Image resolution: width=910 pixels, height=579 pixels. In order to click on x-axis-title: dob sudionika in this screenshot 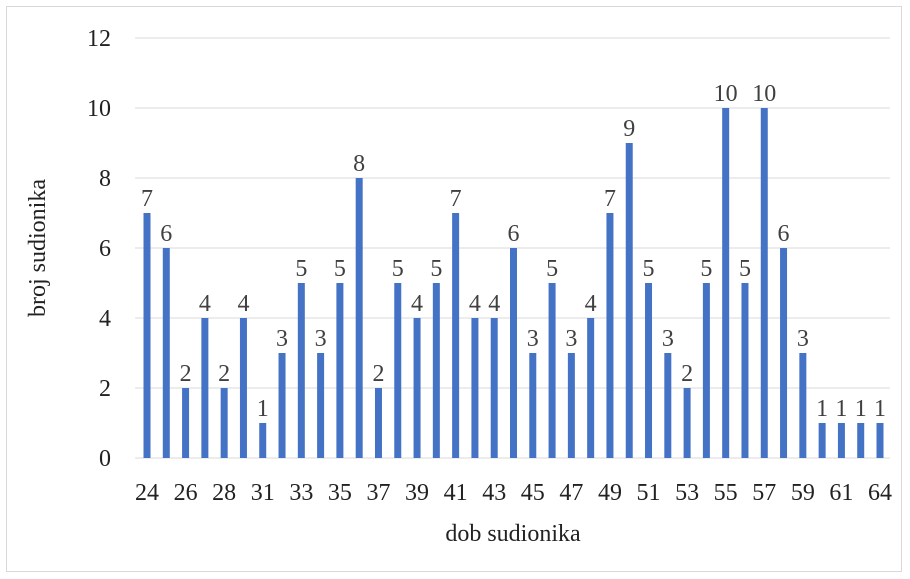, I will do `click(513, 534)`.